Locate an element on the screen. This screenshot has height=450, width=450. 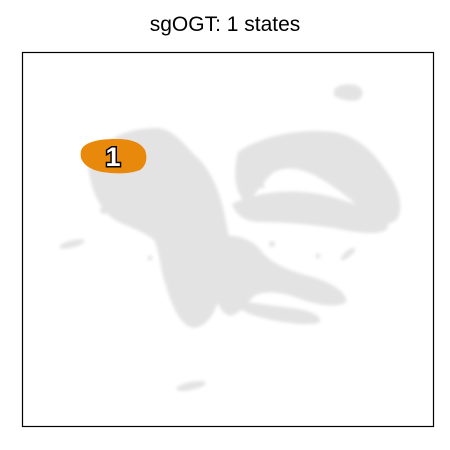
cluster-left-island is located at coordinates (72, 244).